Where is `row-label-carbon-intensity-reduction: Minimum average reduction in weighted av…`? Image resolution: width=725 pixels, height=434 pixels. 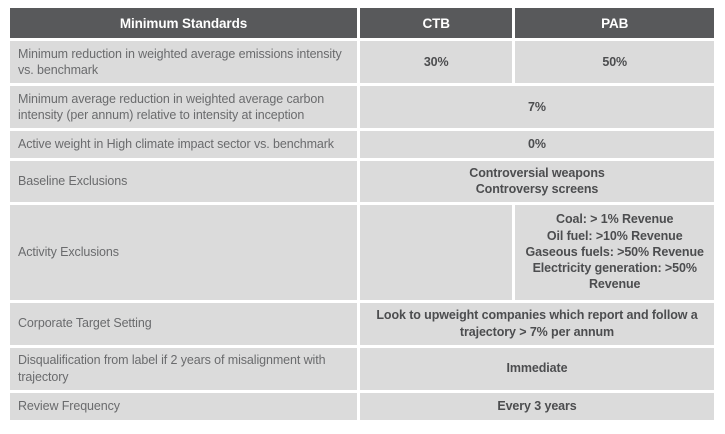 row-label-carbon-intensity-reduction: Minimum average reduction in weighted av… is located at coordinates (183, 107).